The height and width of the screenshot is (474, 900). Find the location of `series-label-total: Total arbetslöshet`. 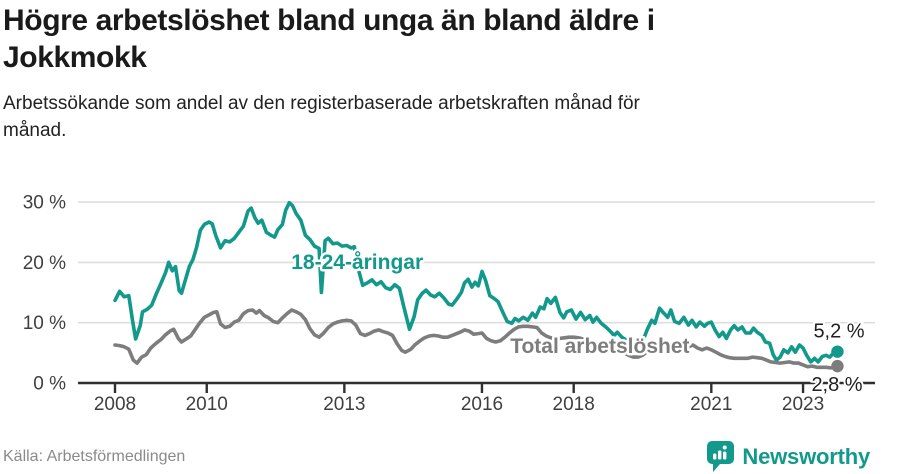

series-label-total: Total arbetslöshet is located at coordinates (599, 346).